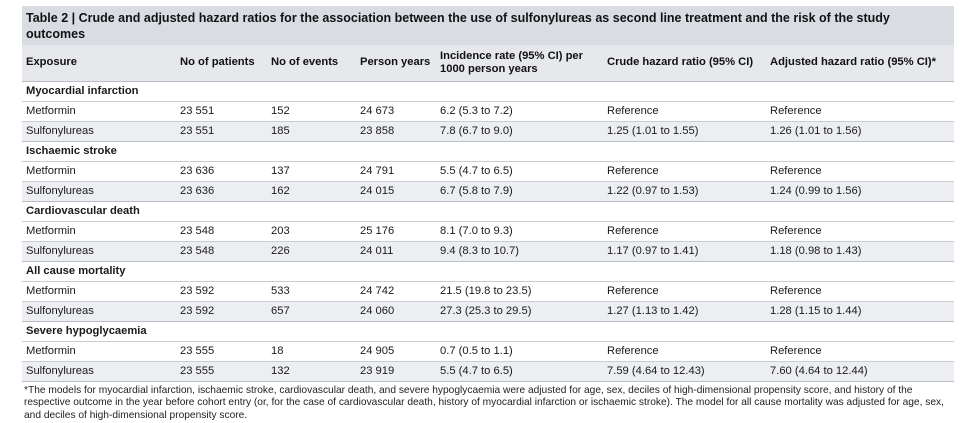 This screenshot has height=423, width=964. I want to click on group-label: All cause mortality, so click(488, 270).